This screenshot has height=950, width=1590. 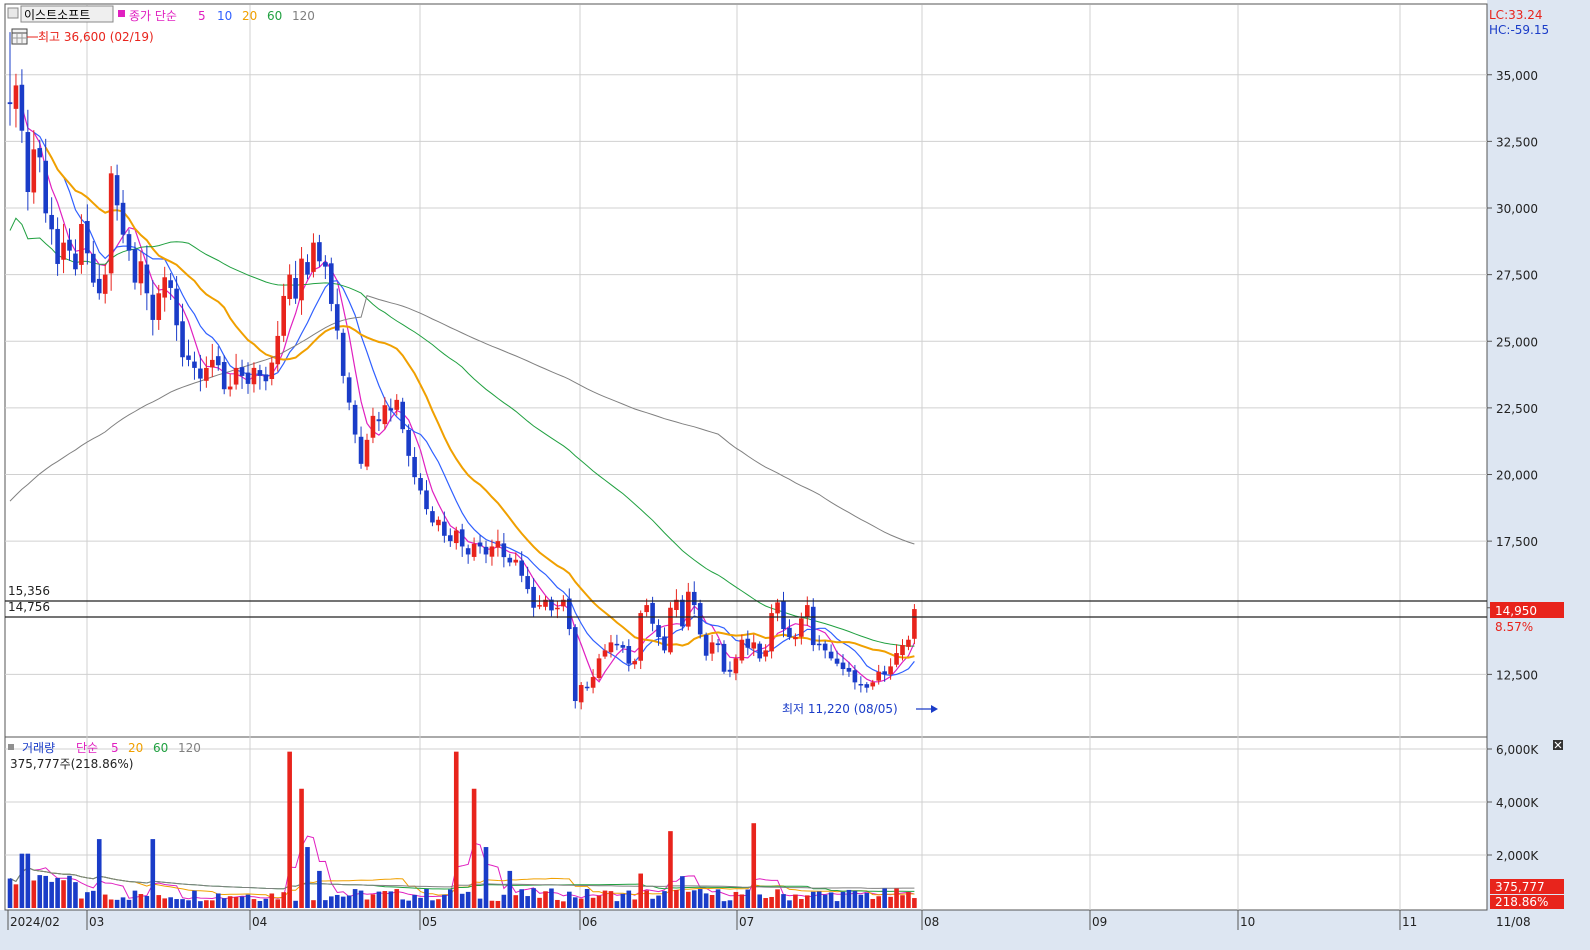 I want to click on price-tick-label: 35,000, so click(x=1517, y=76).